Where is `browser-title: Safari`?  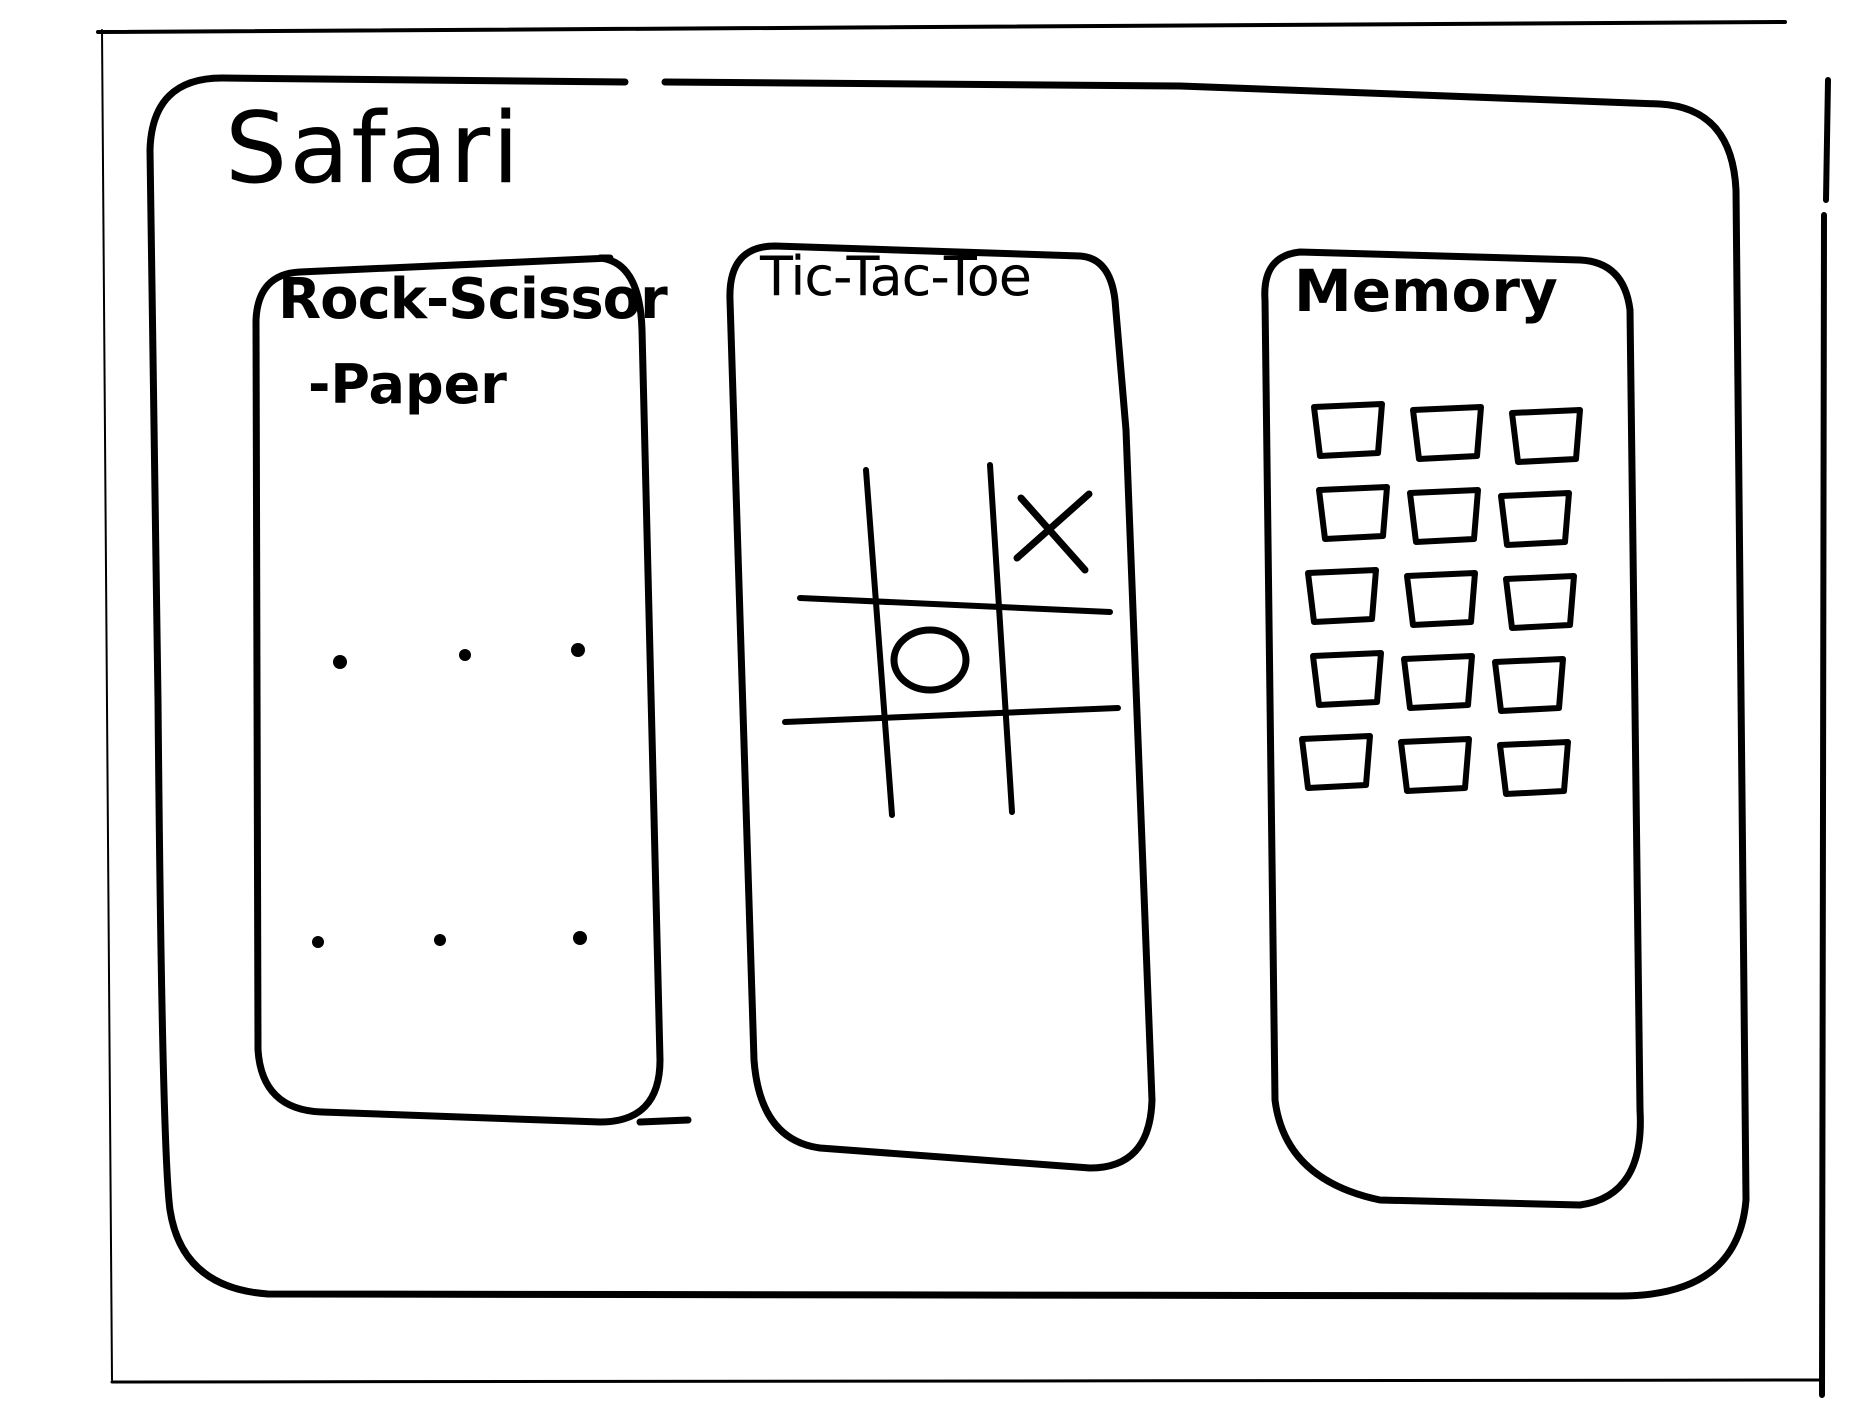 browser-title: Safari is located at coordinates (373, 149).